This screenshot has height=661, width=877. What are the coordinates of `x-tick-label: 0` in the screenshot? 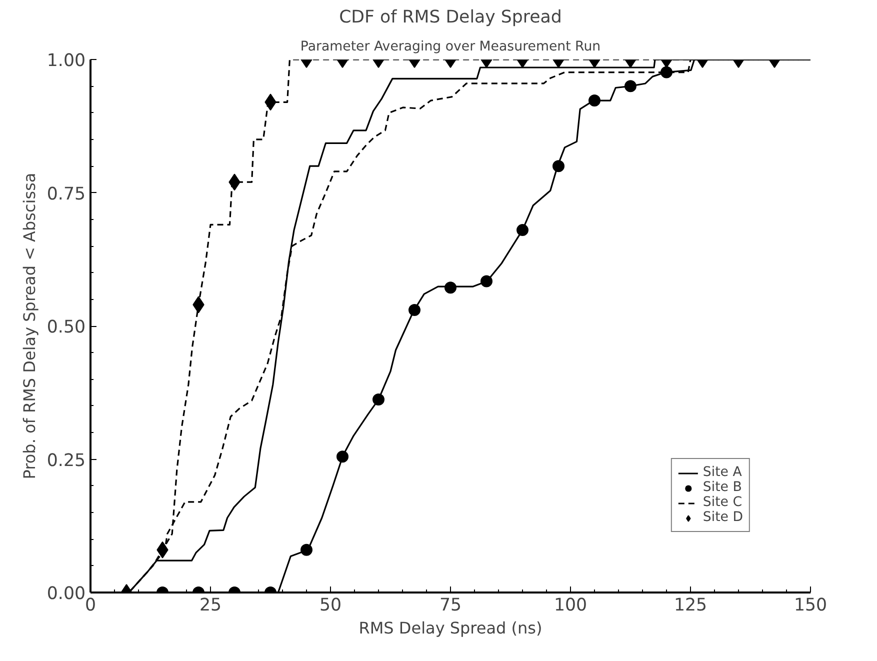 It's located at (90, 606).